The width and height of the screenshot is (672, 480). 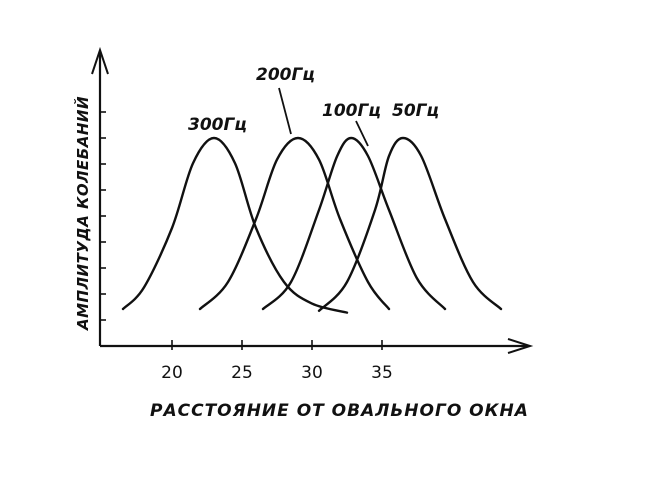 What do you see at coordinates (285, 75) in the screenshot?
I see `curve-label-200hz: 200Гц` at bounding box center [285, 75].